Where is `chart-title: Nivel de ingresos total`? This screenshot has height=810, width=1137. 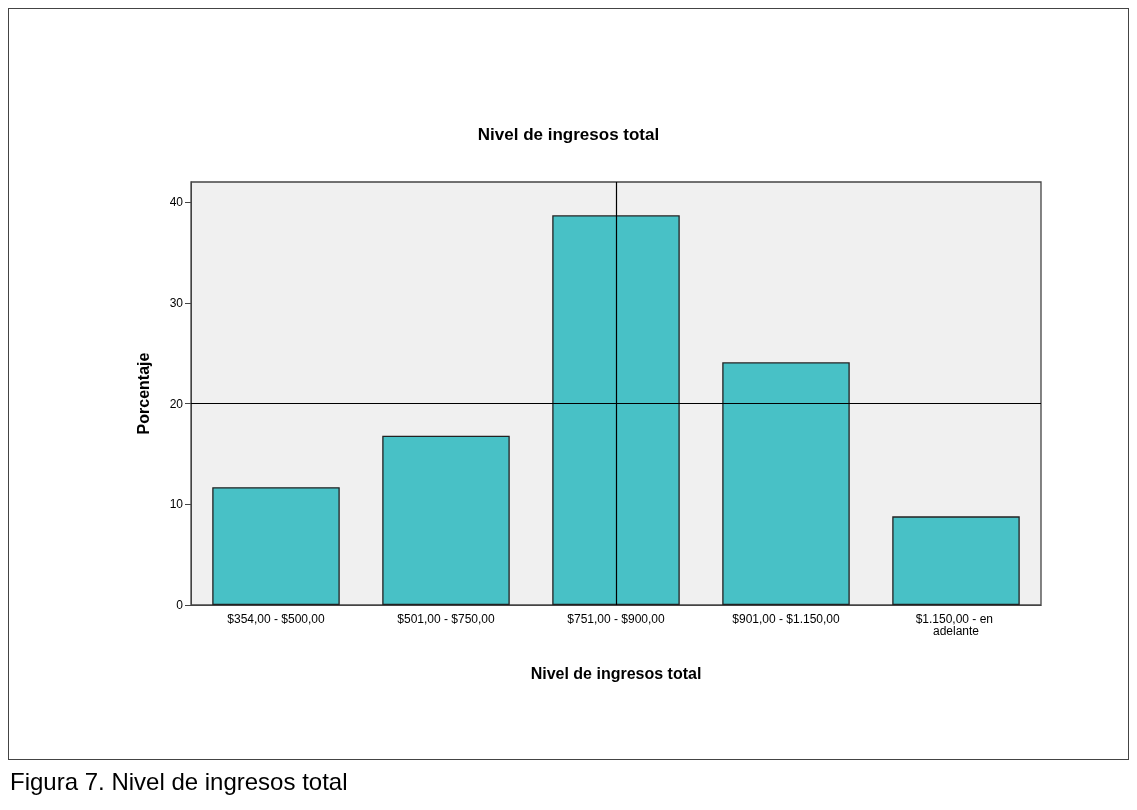
chart-title: Nivel de ingresos total is located at coordinates (568, 134).